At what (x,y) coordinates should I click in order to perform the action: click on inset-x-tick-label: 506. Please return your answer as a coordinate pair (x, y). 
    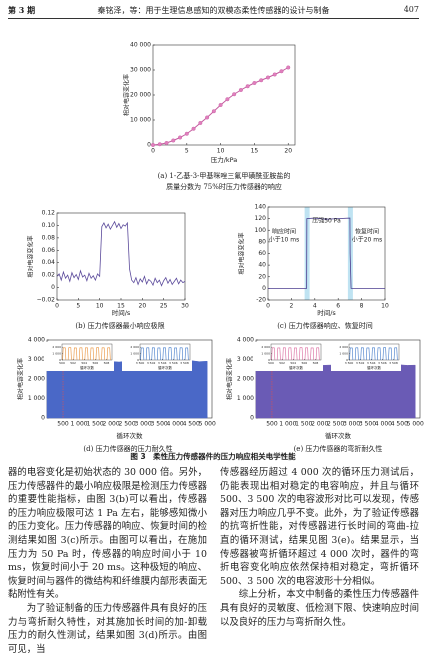
    Looking at the image, I should click on (95, 363).